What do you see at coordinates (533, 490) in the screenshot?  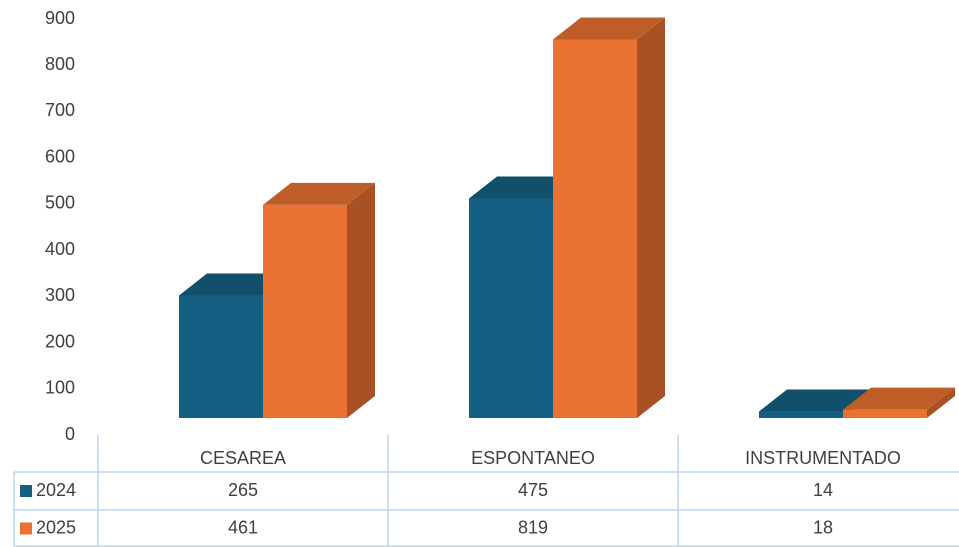 I see `data-label: 475` at bounding box center [533, 490].